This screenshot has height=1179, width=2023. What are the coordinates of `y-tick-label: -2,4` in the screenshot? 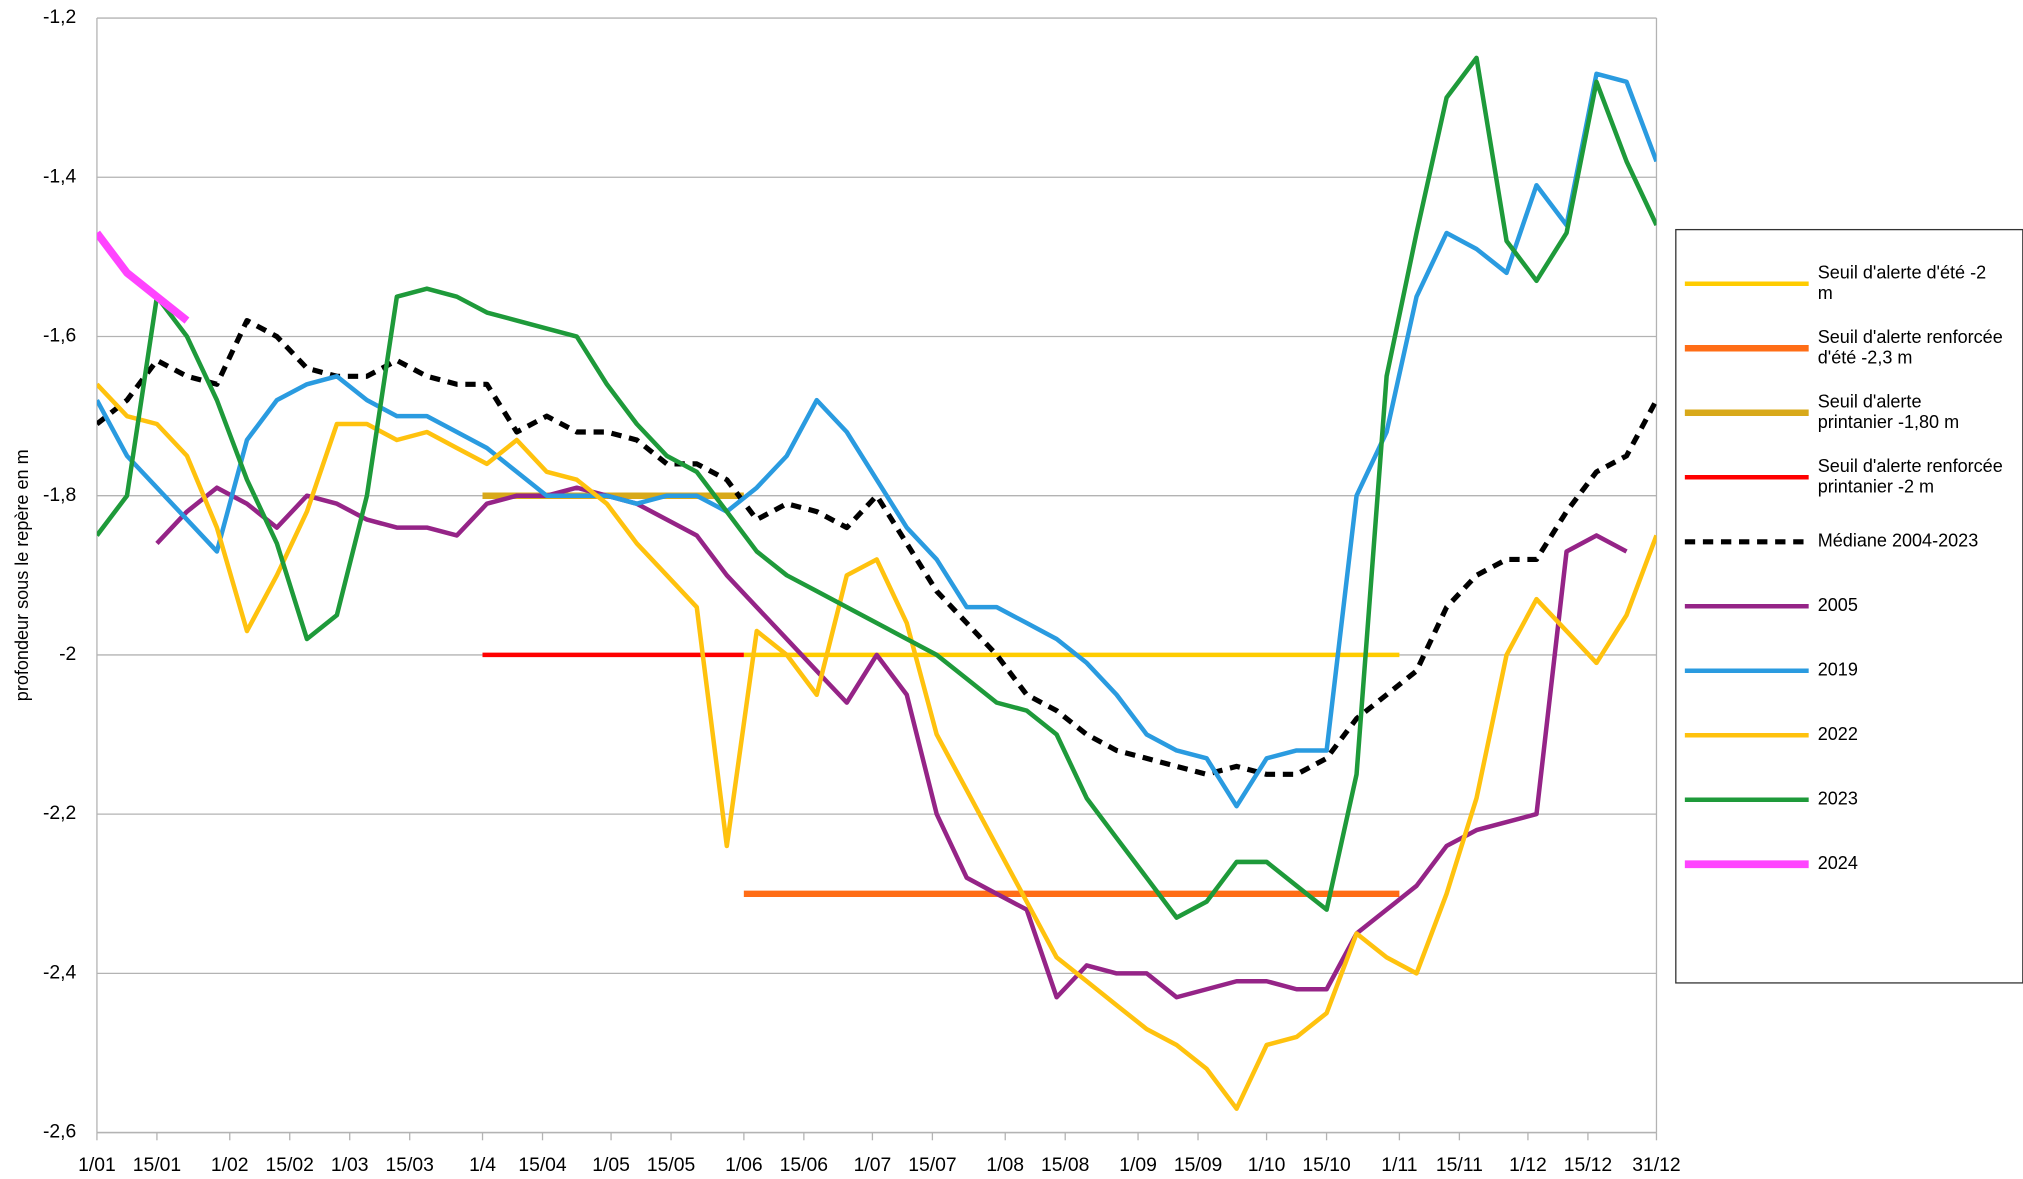 It's located at (60, 972).